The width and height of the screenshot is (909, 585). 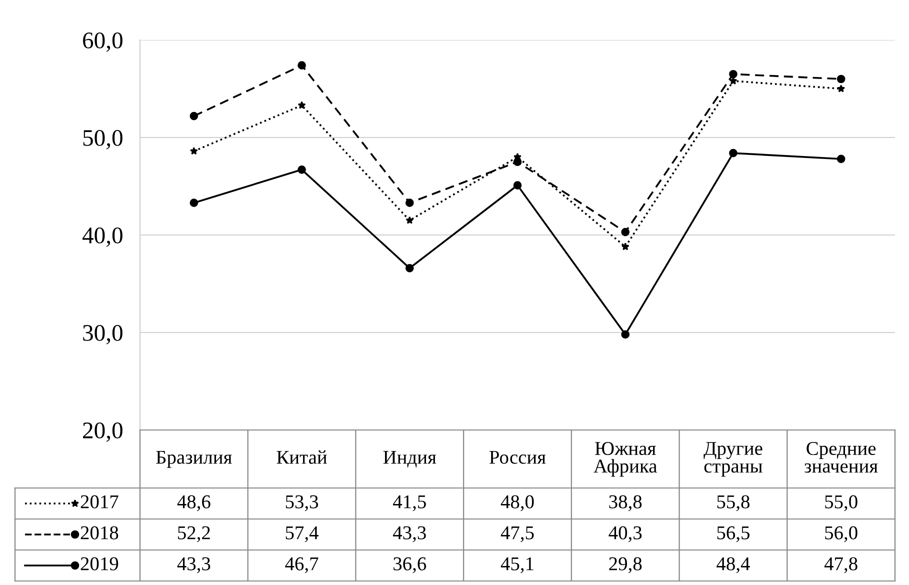 What do you see at coordinates (99, 501) in the screenshot?
I see `legend-label: 2017` at bounding box center [99, 501].